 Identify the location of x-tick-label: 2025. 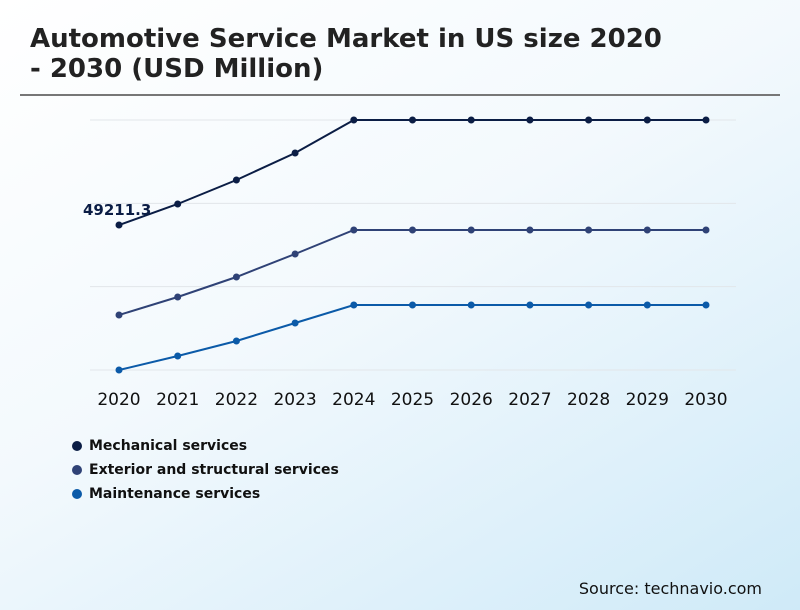
(412, 400).